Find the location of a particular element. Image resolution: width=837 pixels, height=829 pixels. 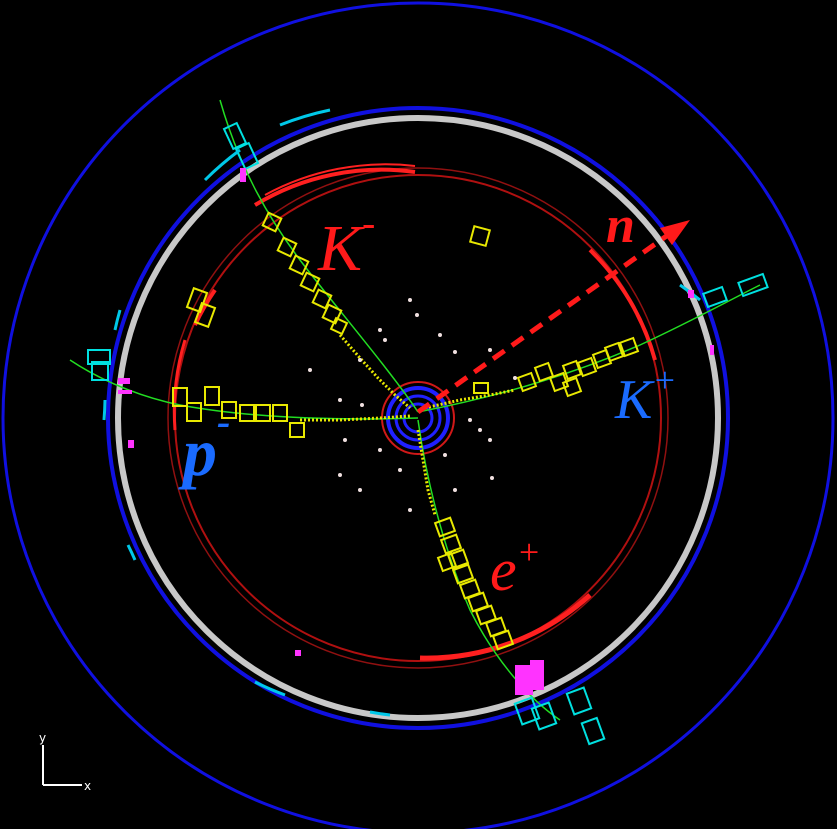

dc-arc-left is located at coordinates (205, 307).